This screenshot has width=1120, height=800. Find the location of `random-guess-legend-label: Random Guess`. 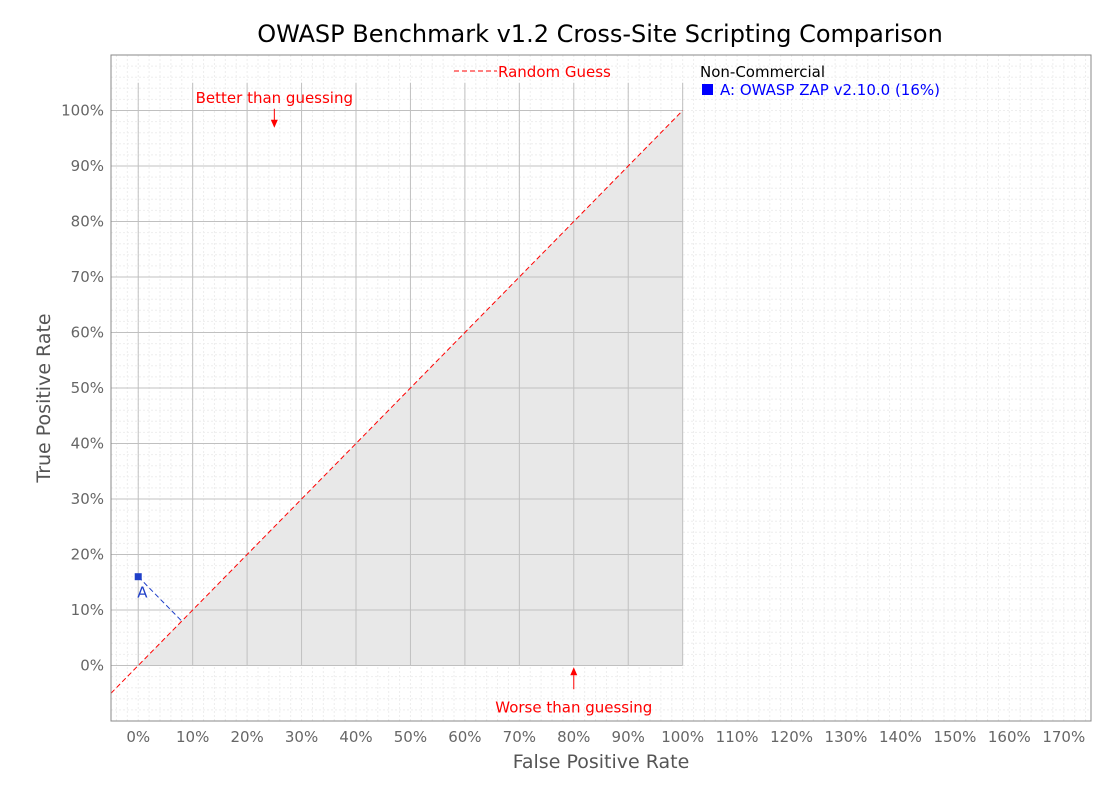

random-guess-legend-label: Random Guess is located at coordinates (554, 72).